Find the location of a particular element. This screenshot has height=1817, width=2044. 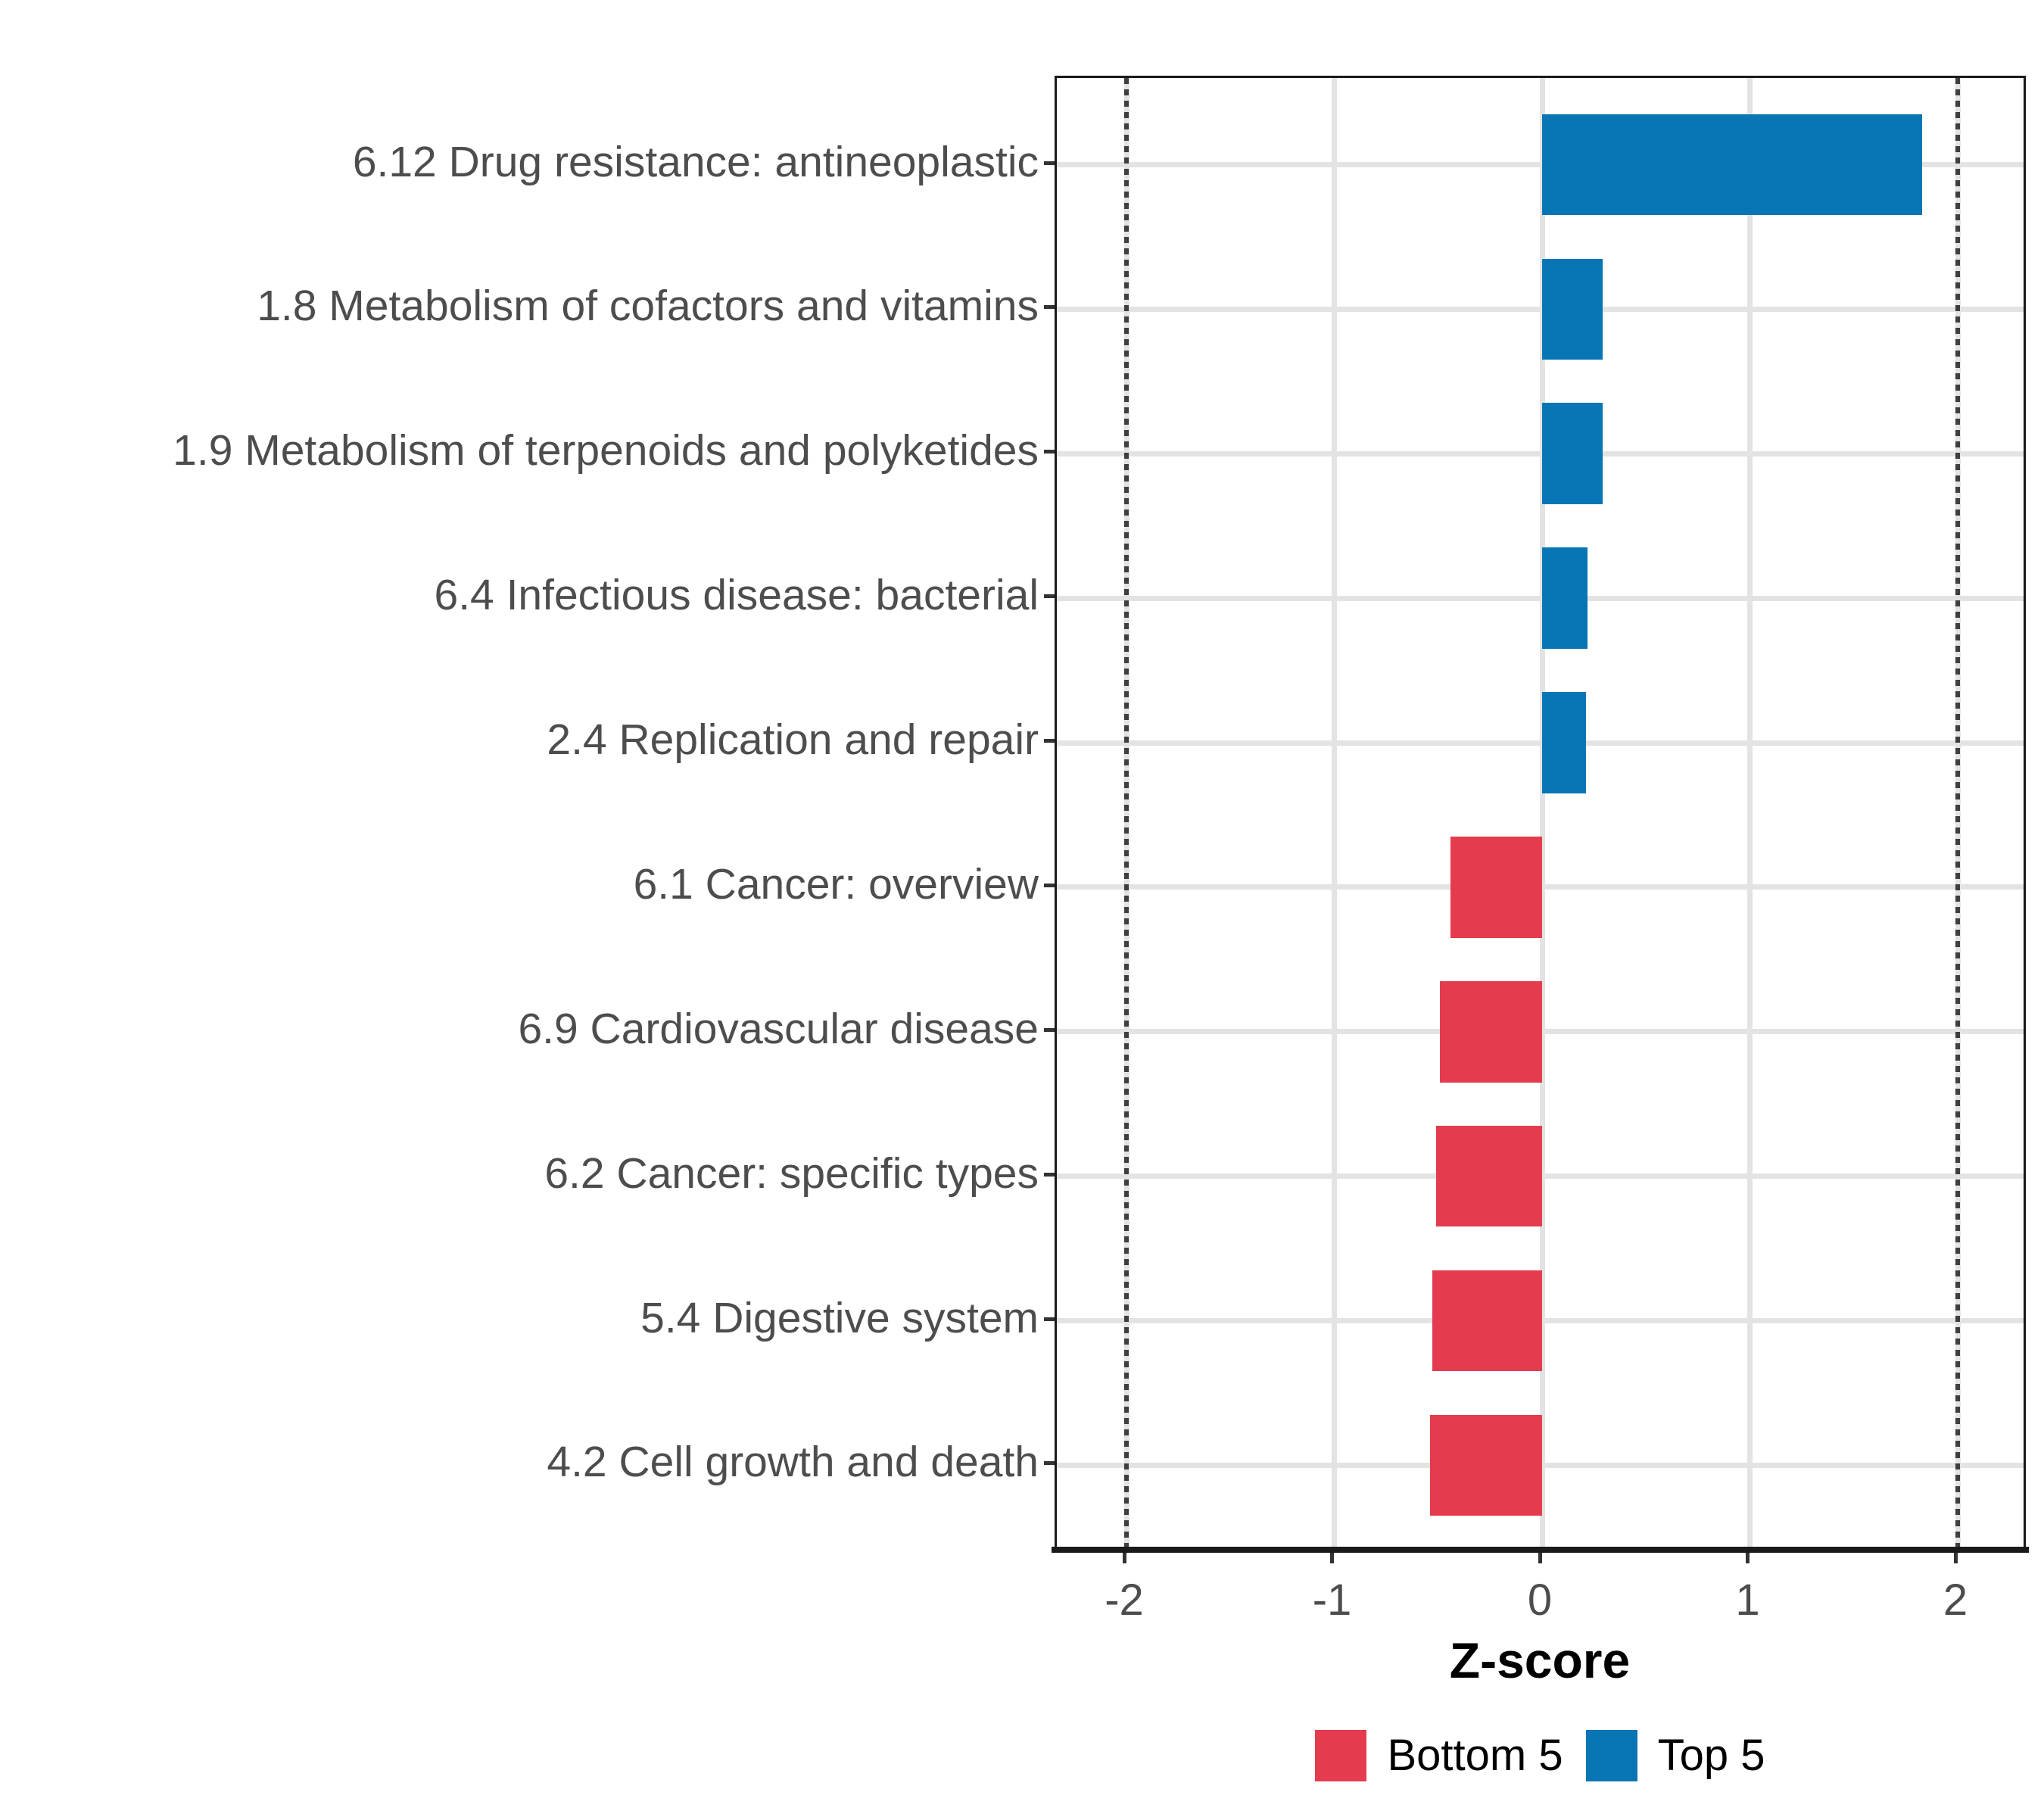

y-axis-label: 6.12 Drug resistance: antineoplastic is located at coordinates (695, 161).